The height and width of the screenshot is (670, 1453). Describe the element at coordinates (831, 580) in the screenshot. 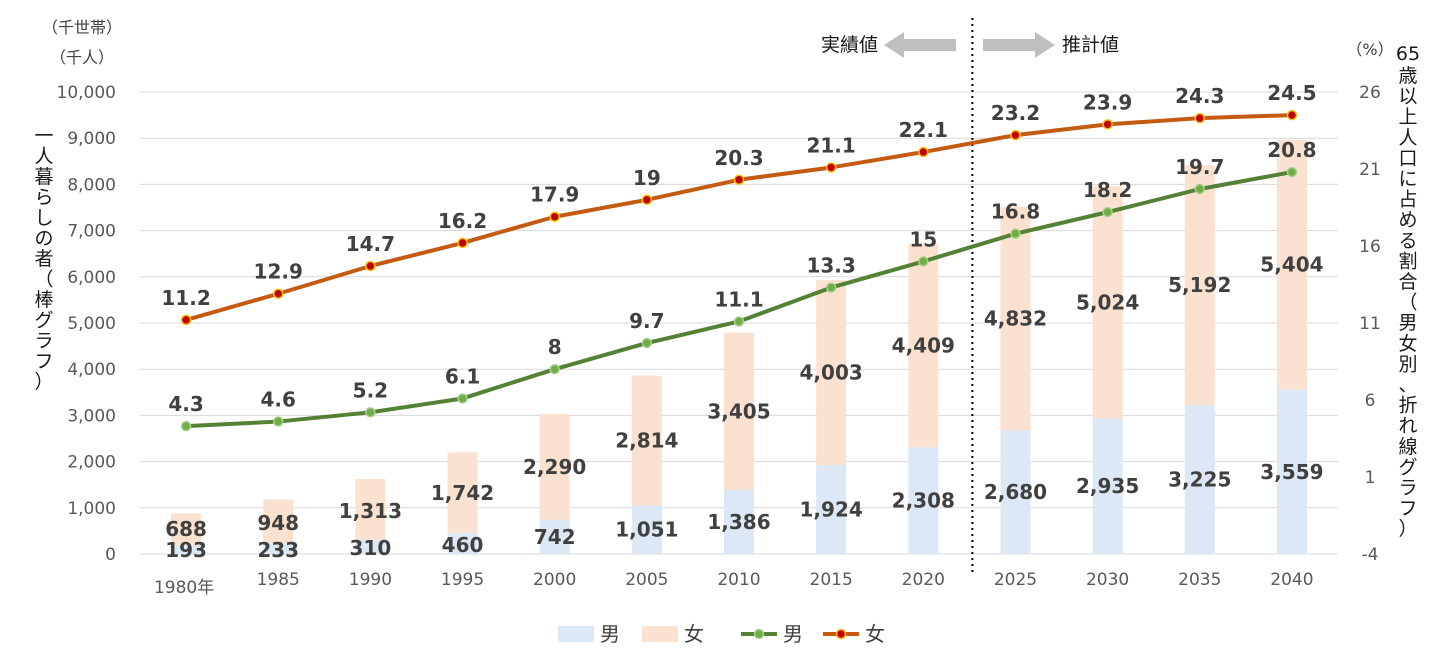

I see `x-tick-label: 2015` at that location.